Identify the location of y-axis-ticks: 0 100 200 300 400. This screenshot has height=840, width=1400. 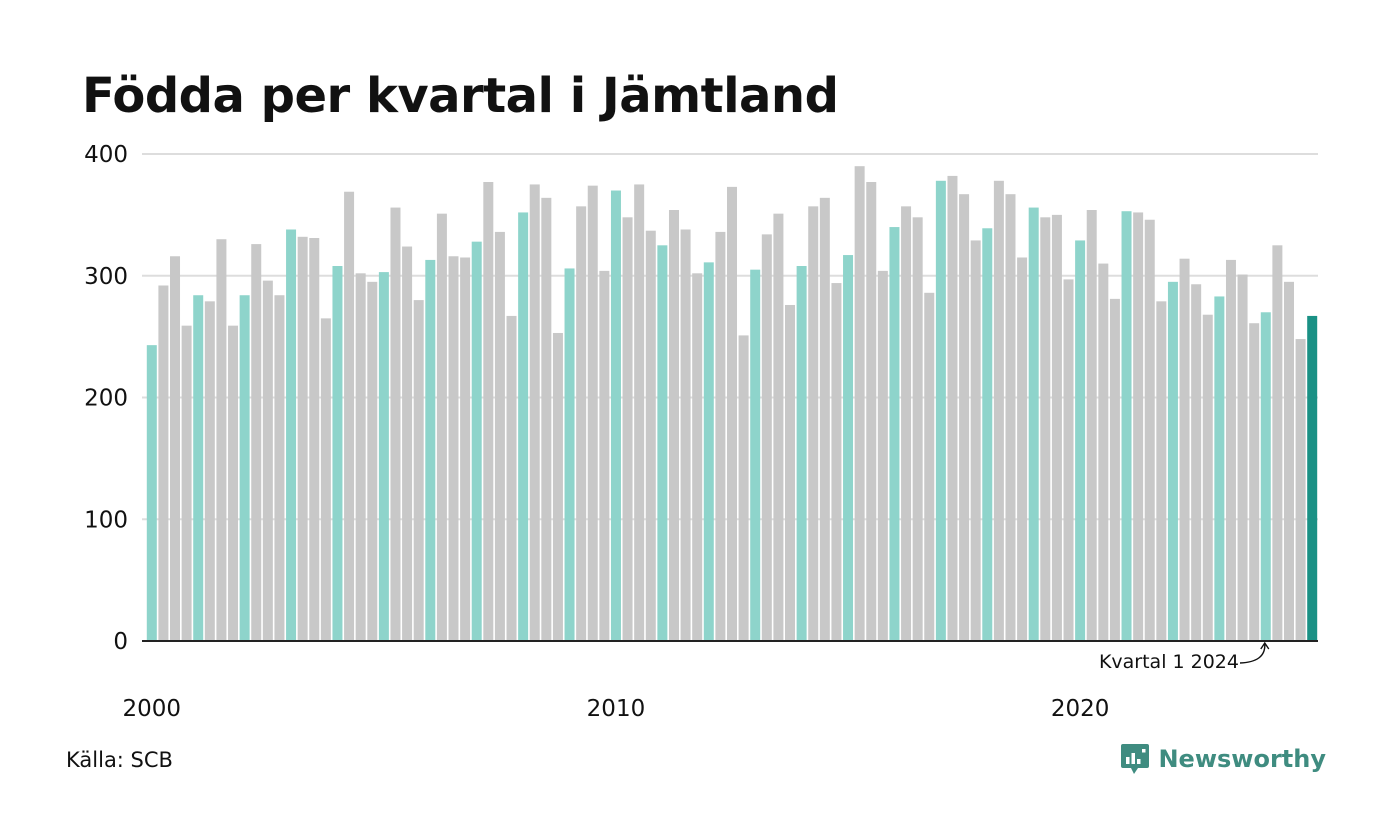
(106, 398).